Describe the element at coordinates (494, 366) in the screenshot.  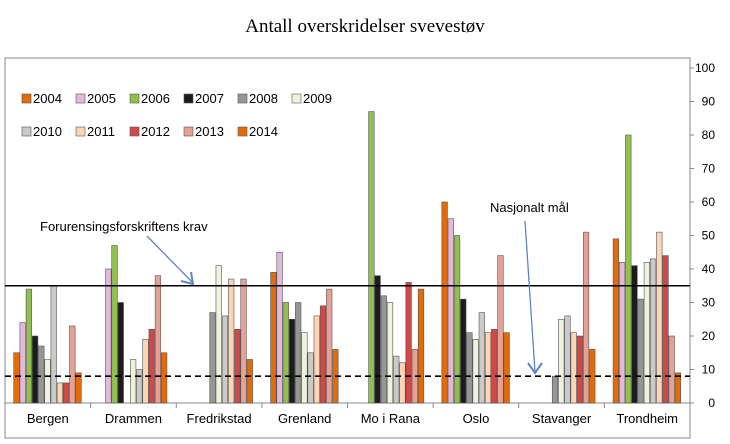
I see `bar-2012-Oslo` at that location.